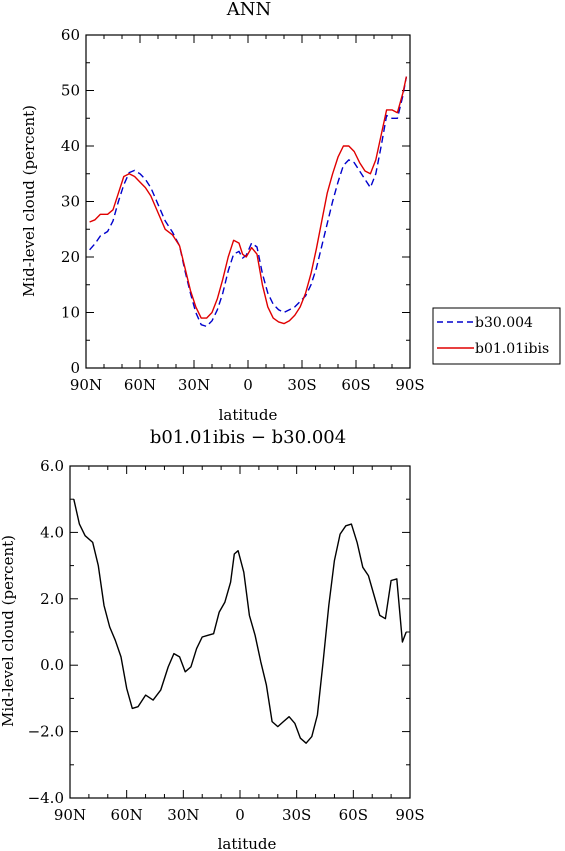  What do you see at coordinates (70, 35) in the screenshot?
I see `y-tick-label: 60` at bounding box center [70, 35].